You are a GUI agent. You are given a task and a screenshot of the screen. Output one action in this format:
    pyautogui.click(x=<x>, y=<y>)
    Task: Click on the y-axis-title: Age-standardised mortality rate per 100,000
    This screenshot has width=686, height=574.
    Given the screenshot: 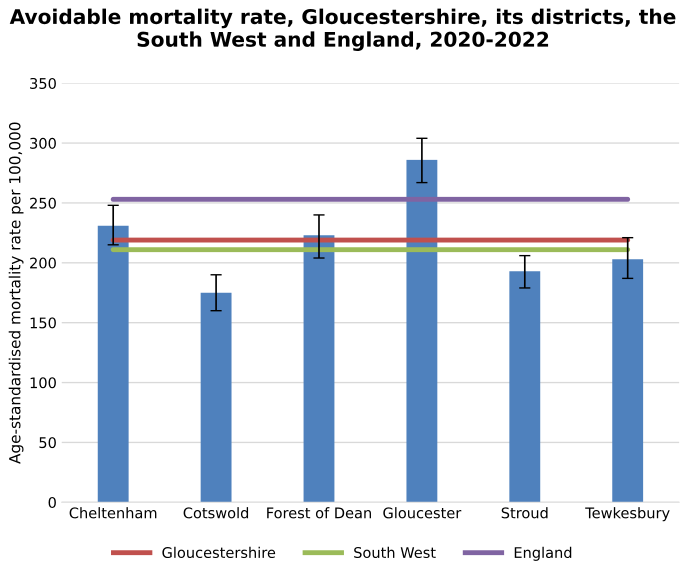 What is the action you would take?
    pyautogui.click(x=16, y=293)
    